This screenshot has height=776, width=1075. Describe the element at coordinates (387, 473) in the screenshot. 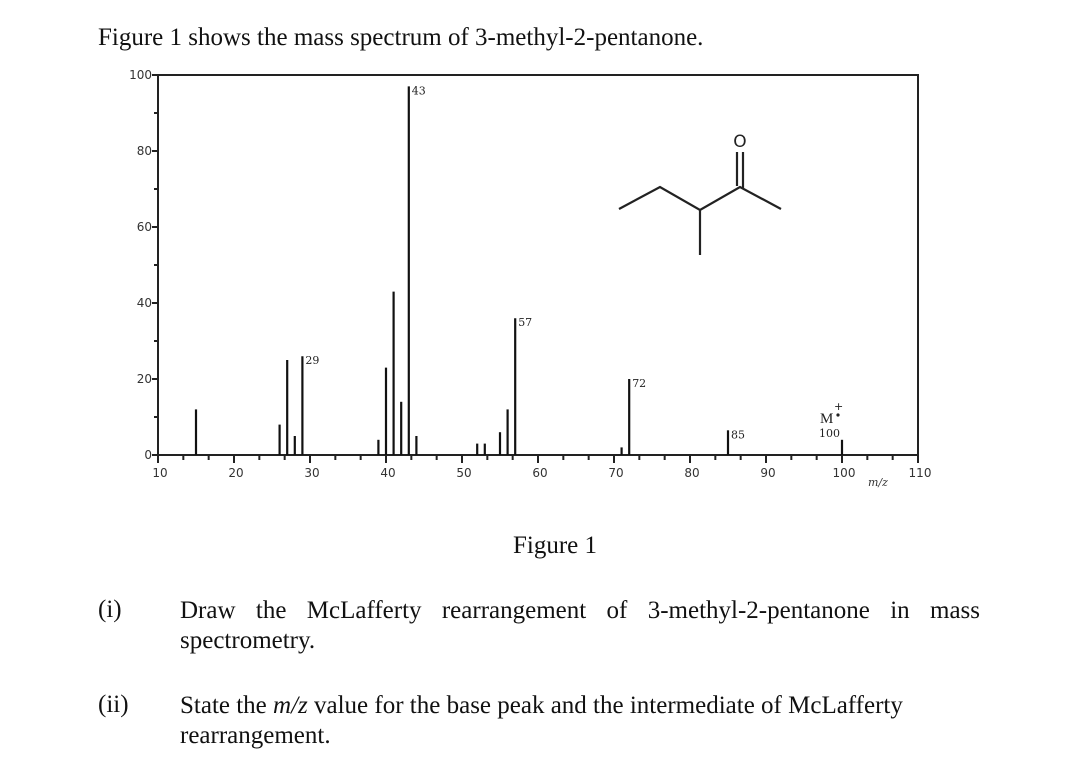

I see `x-tick-label: 40` at that location.